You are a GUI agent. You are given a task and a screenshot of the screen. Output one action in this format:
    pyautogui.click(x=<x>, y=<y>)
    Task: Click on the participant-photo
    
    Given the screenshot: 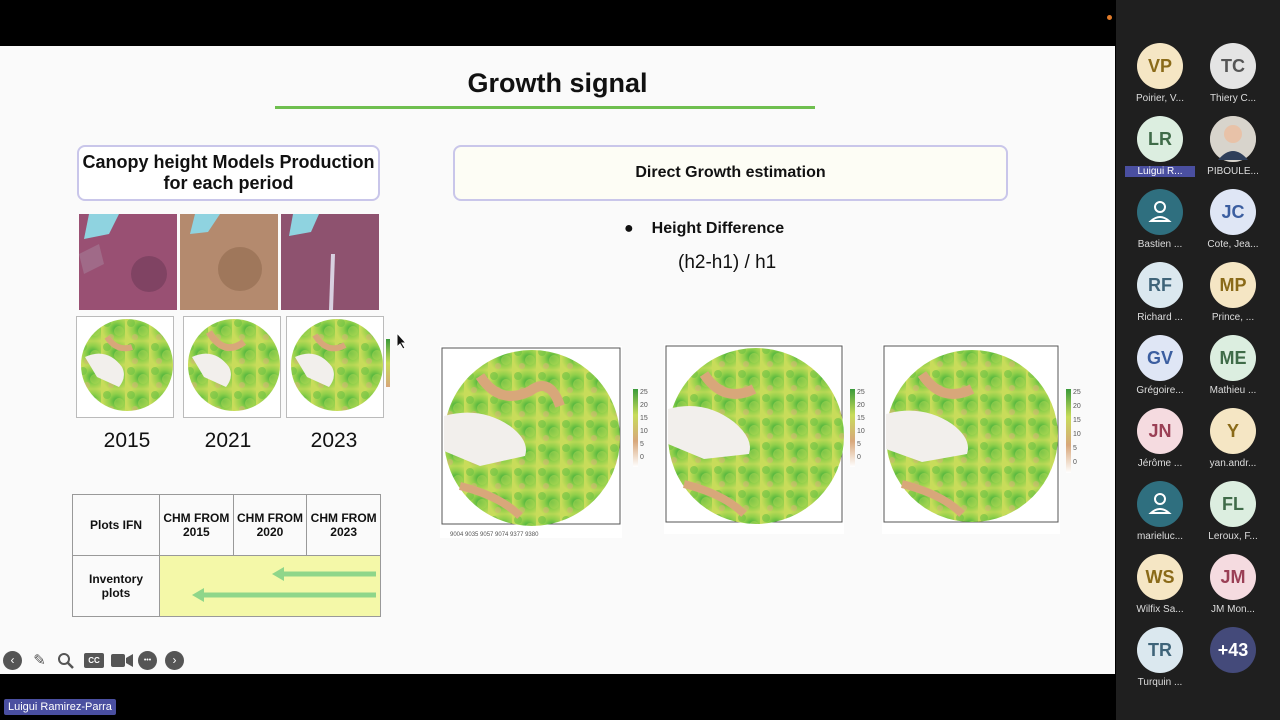 What is the action you would take?
    pyautogui.click(x=1233, y=139)
    